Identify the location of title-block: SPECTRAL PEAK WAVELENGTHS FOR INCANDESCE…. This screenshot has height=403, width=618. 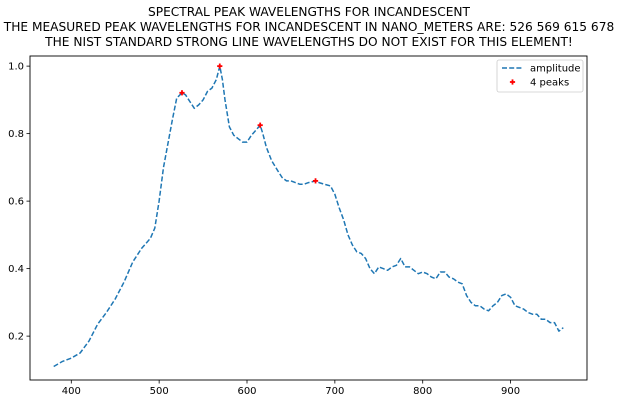
(309, 28).